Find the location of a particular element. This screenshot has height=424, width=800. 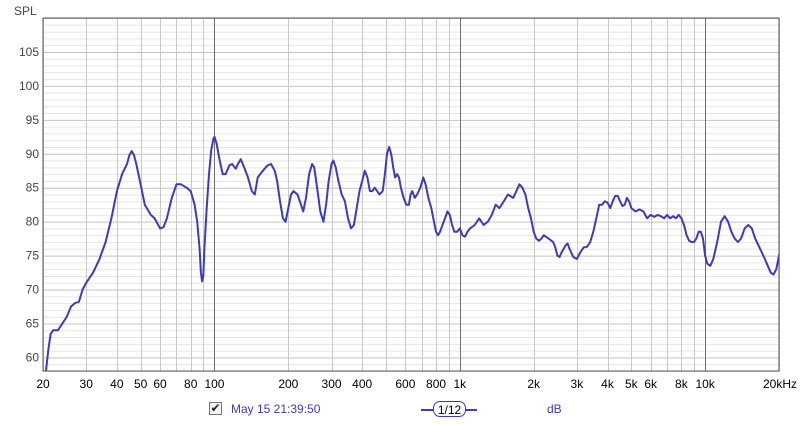

unit-label: dB is located at coordinates (554, 409).